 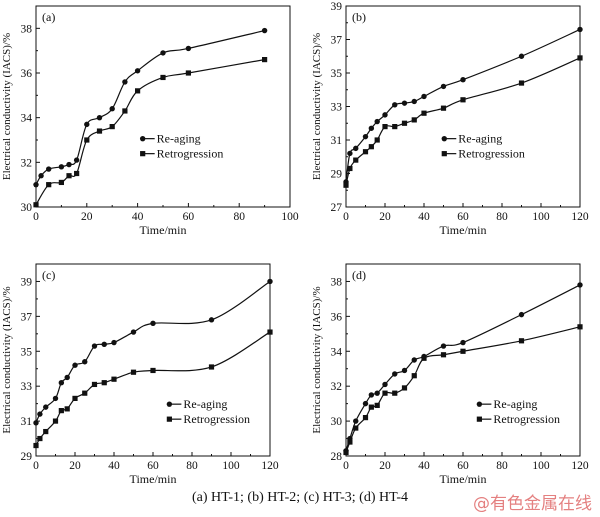 I want to click on legend-label: Re-aging, so click(x=480, y=139).